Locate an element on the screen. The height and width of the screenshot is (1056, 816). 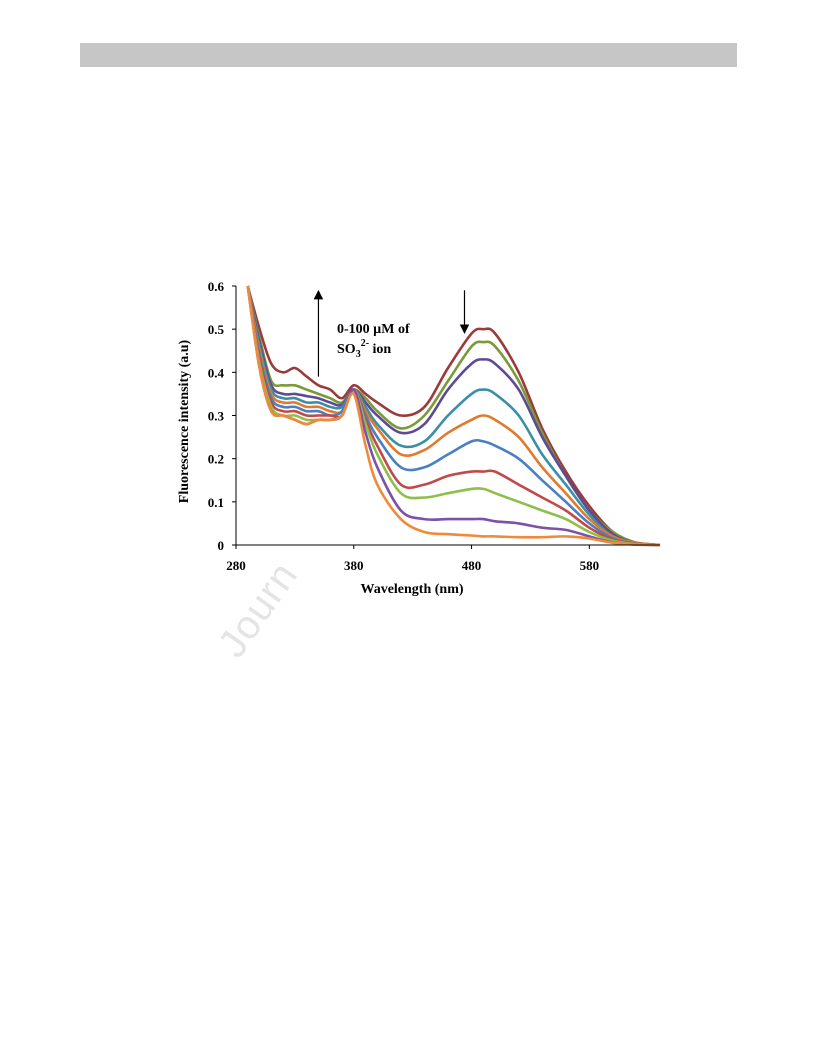
series-layer is located at coordinates (453, 416).